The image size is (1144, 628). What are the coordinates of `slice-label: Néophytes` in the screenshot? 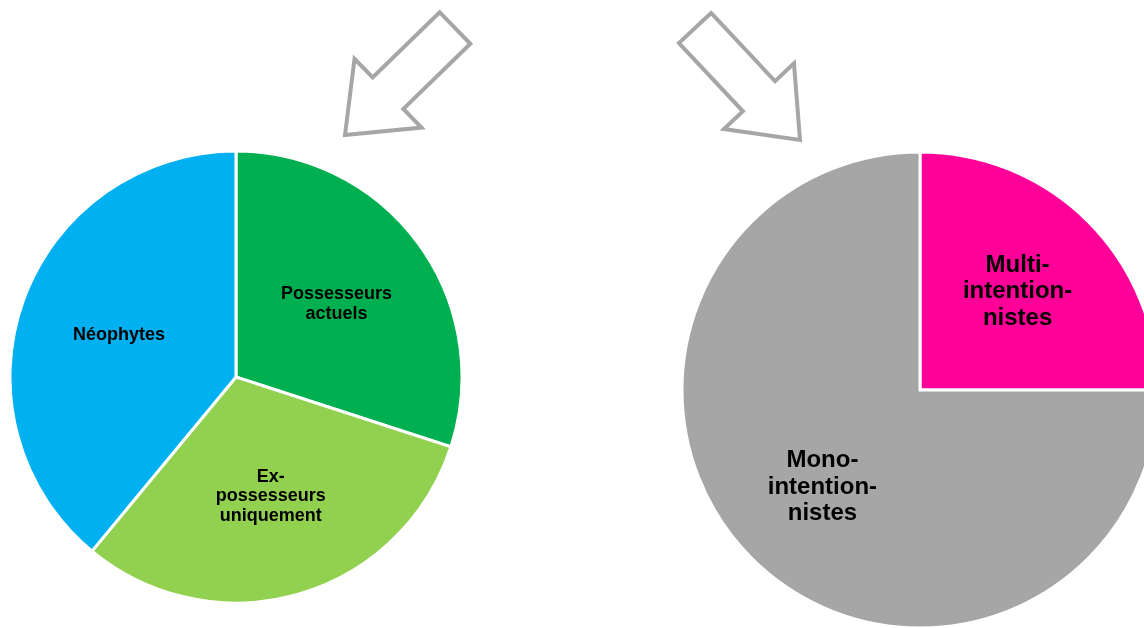 It's located at (119, 333).